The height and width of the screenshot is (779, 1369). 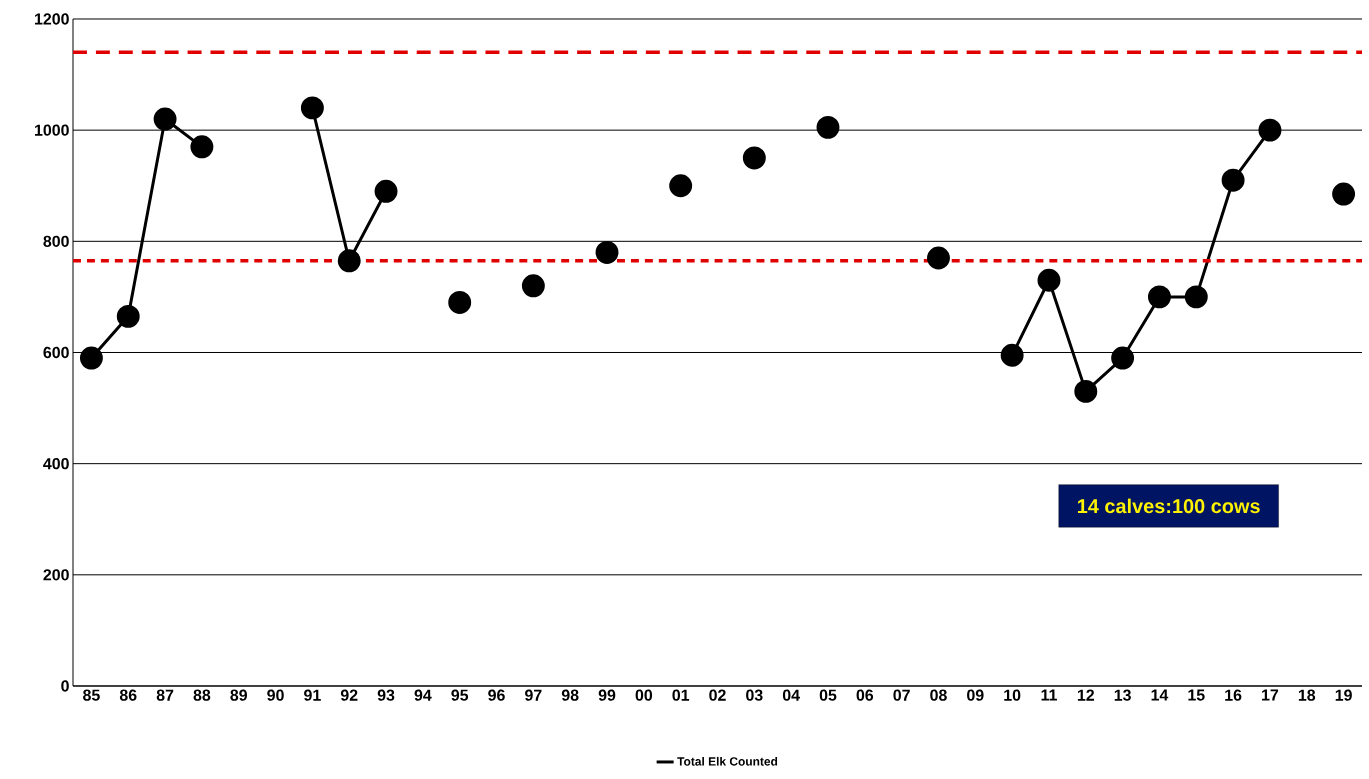 What do you see at coordinates (1160, 695) in the screenshot?
I see `x-tick-label: 14` at bounding box center [1160, 695].